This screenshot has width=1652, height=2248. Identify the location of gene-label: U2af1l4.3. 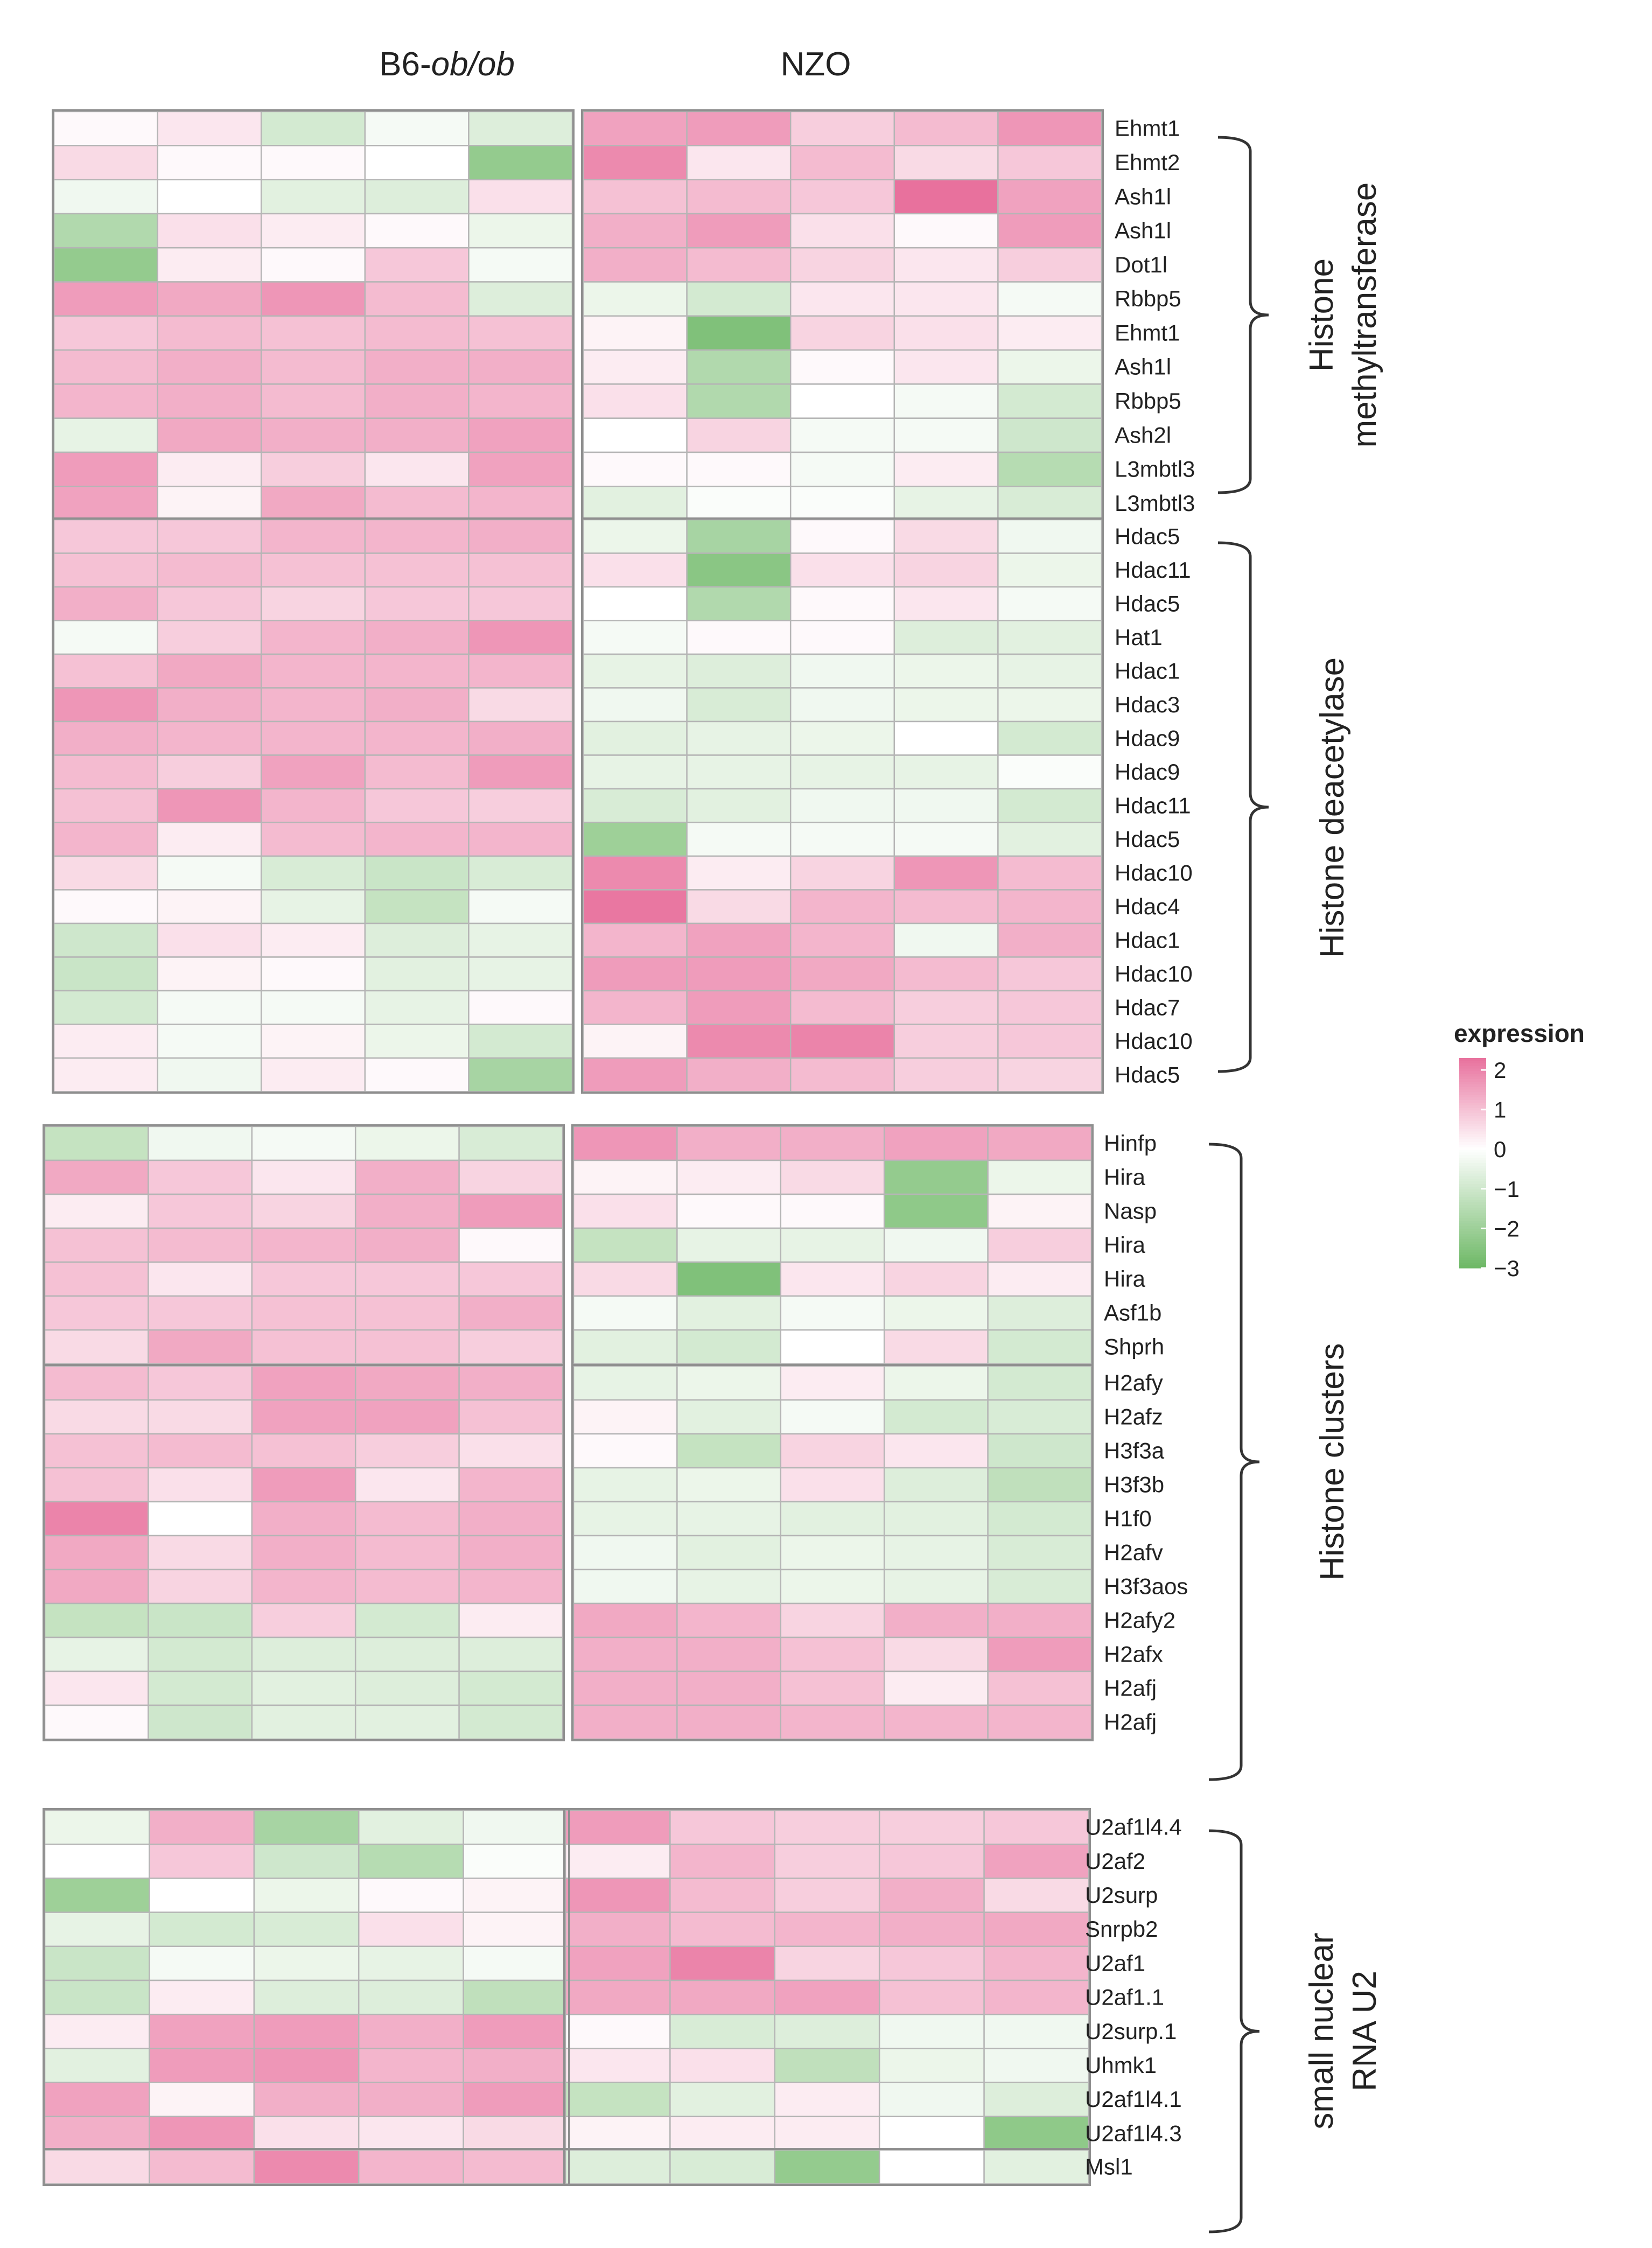
(1133, 2133).